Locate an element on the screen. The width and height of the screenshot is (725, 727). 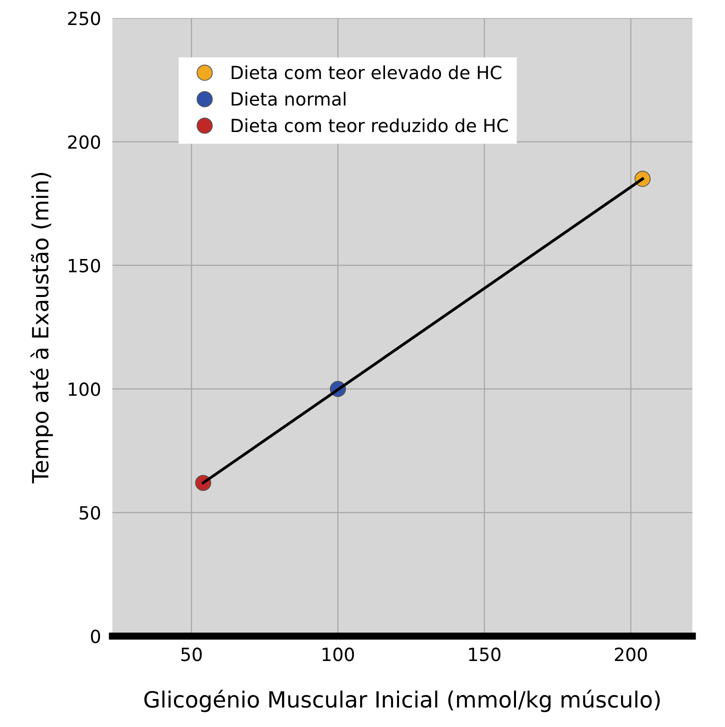
x-tick-label: 150 is located at coordinates (484, 655).